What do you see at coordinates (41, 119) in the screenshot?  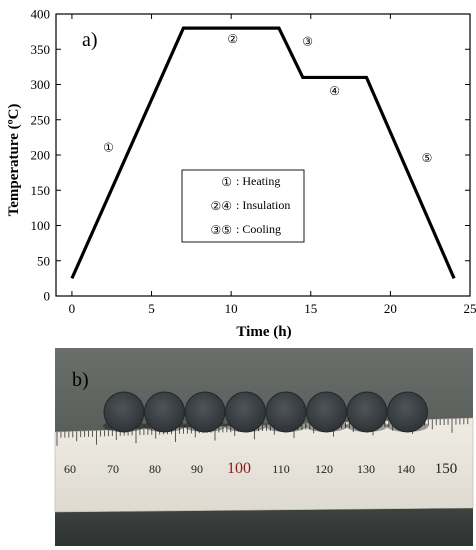 I see `y-tick-label: 250` at bounding box center [41, 119].